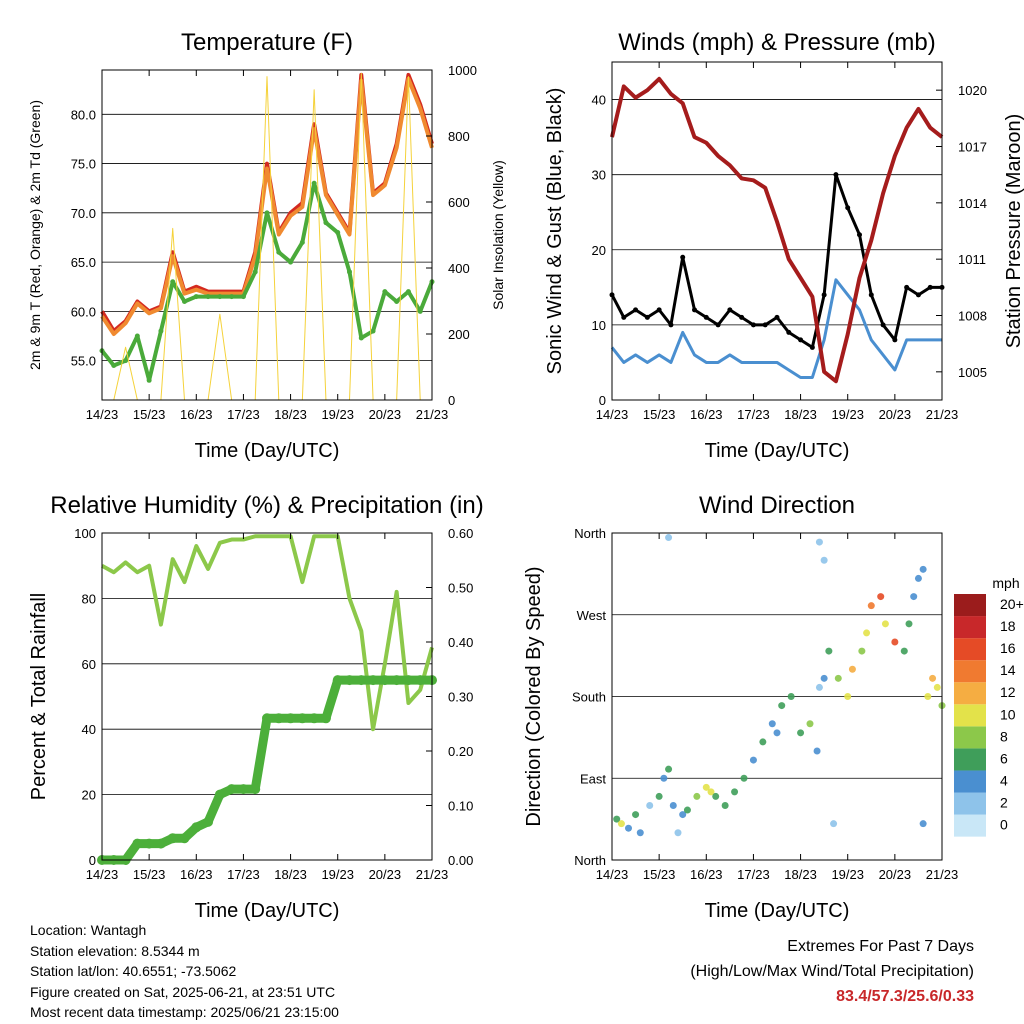 The width and height of the screenshot is (1024, 1024). I want to click on y-tick-label: 75.0, so click(83, 164).